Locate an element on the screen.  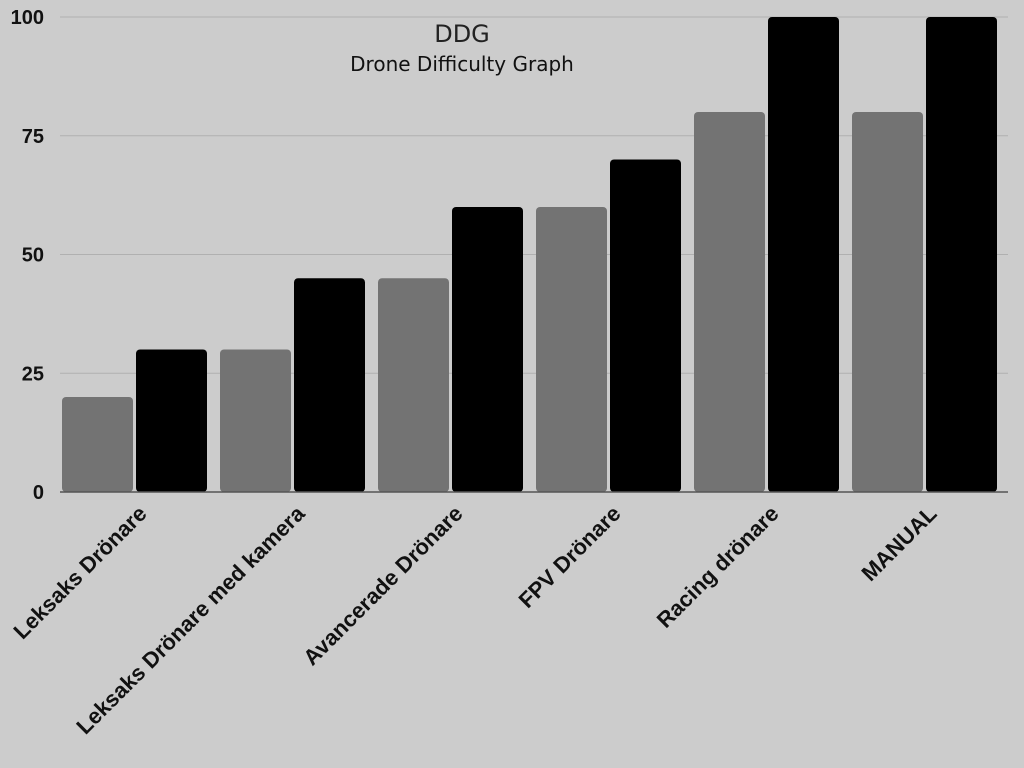
x-tick-label: Avancerade Drönare is located at coordinates (382, 585).